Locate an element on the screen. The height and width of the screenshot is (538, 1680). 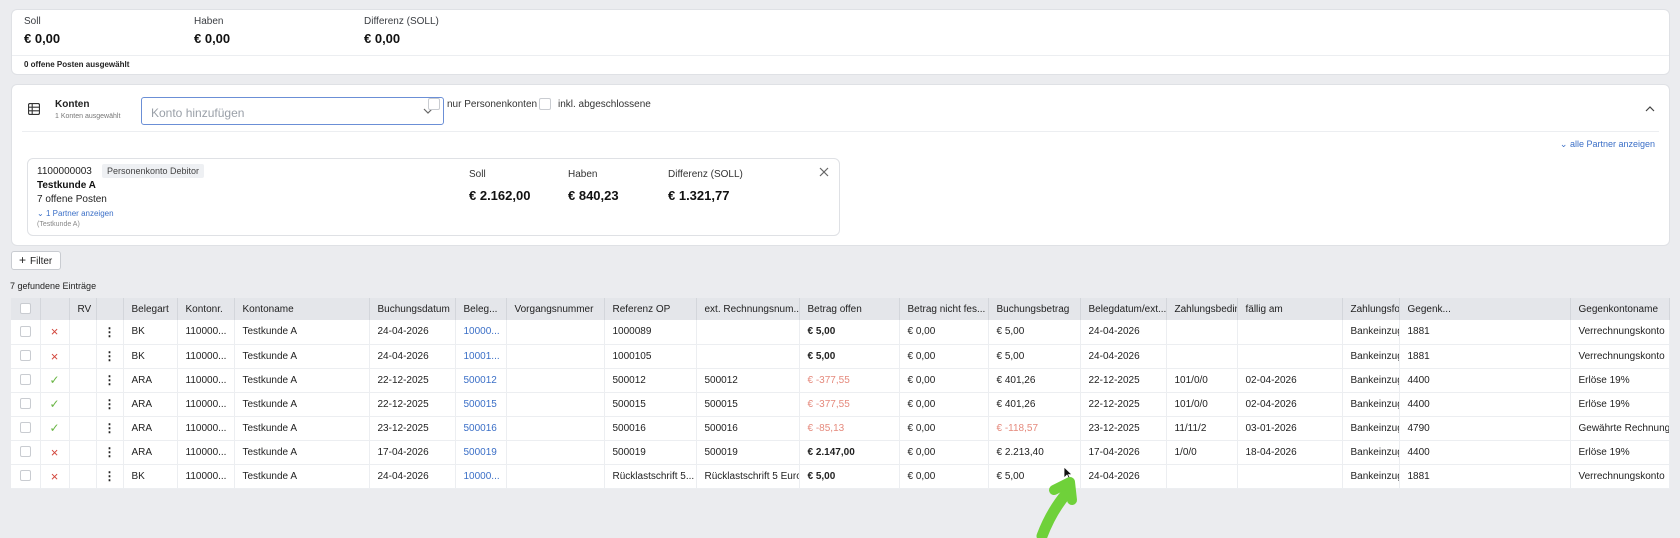
cell-beleg: 500015 is located at coordinates (481, 404).